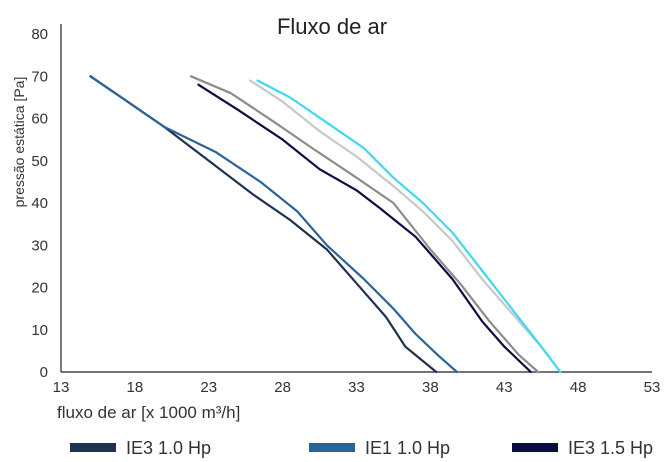  I want to click on x-tick-label: 18, so click(135, 387).